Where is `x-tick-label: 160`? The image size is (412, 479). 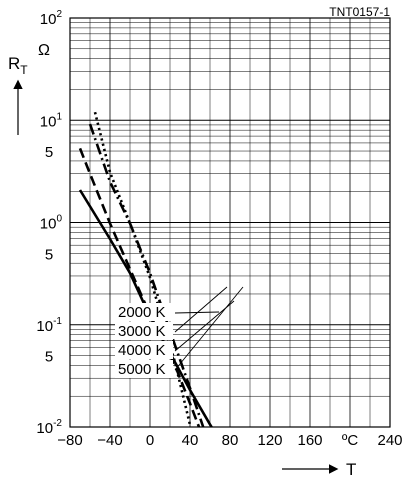 x-tick-label: 160 is located at coordinates (309, 440).